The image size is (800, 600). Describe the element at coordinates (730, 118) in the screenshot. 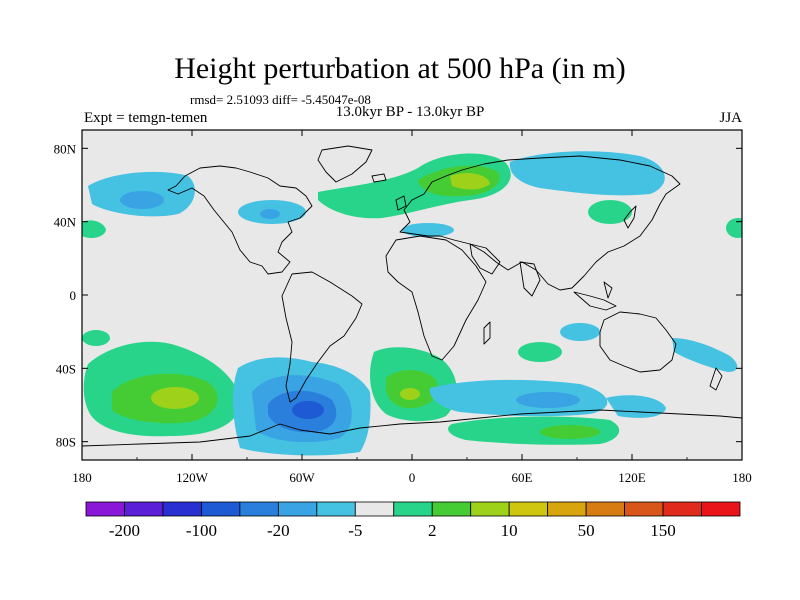

I see `season-label: JJA` at that location.